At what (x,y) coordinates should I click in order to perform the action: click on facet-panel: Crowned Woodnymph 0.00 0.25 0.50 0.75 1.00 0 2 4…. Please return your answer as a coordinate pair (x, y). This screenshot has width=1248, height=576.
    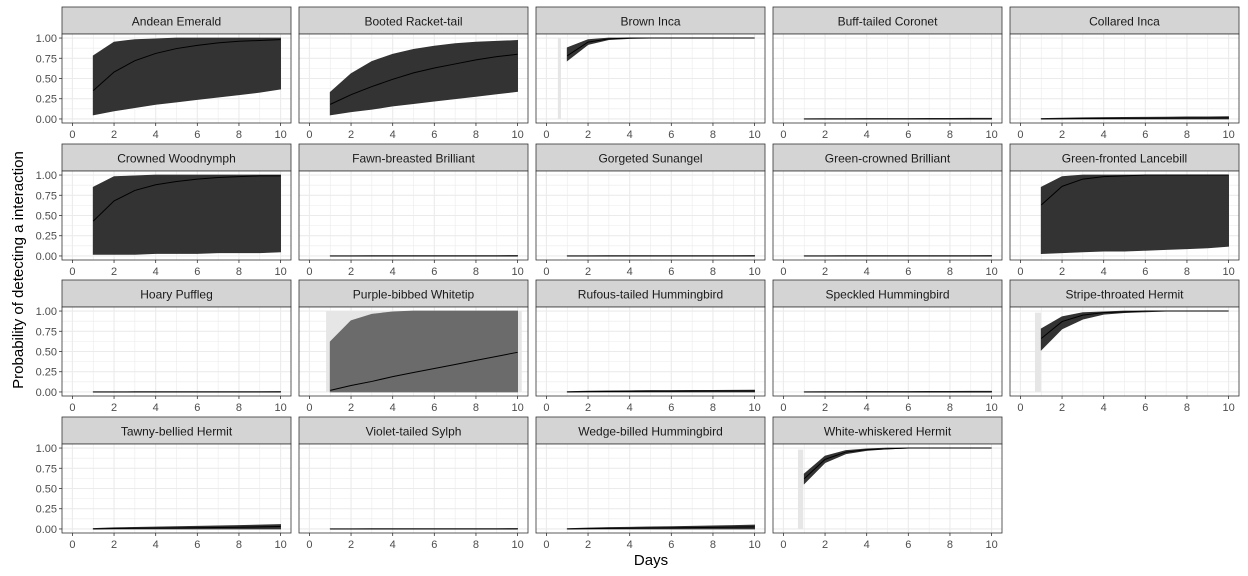
    Looking at the image, I should click on (164, 210).